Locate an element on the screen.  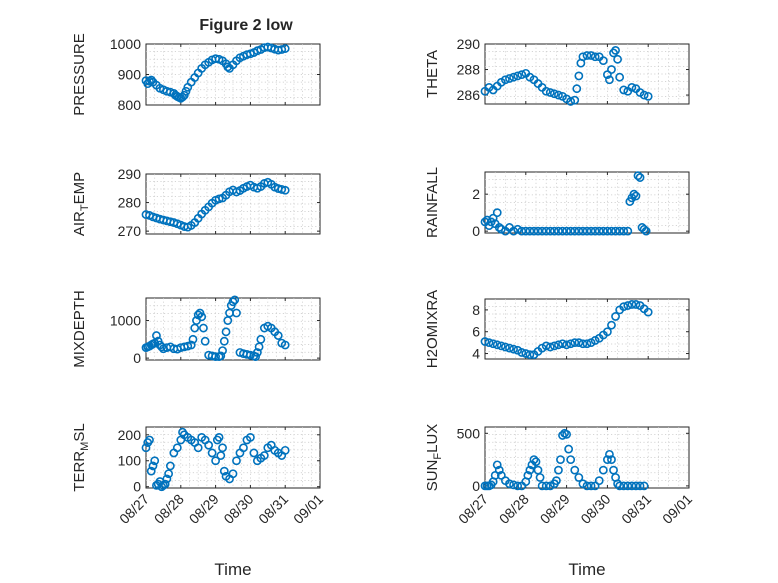
y-axis-label: AIRTEMP is located at coordinates (81, 204).